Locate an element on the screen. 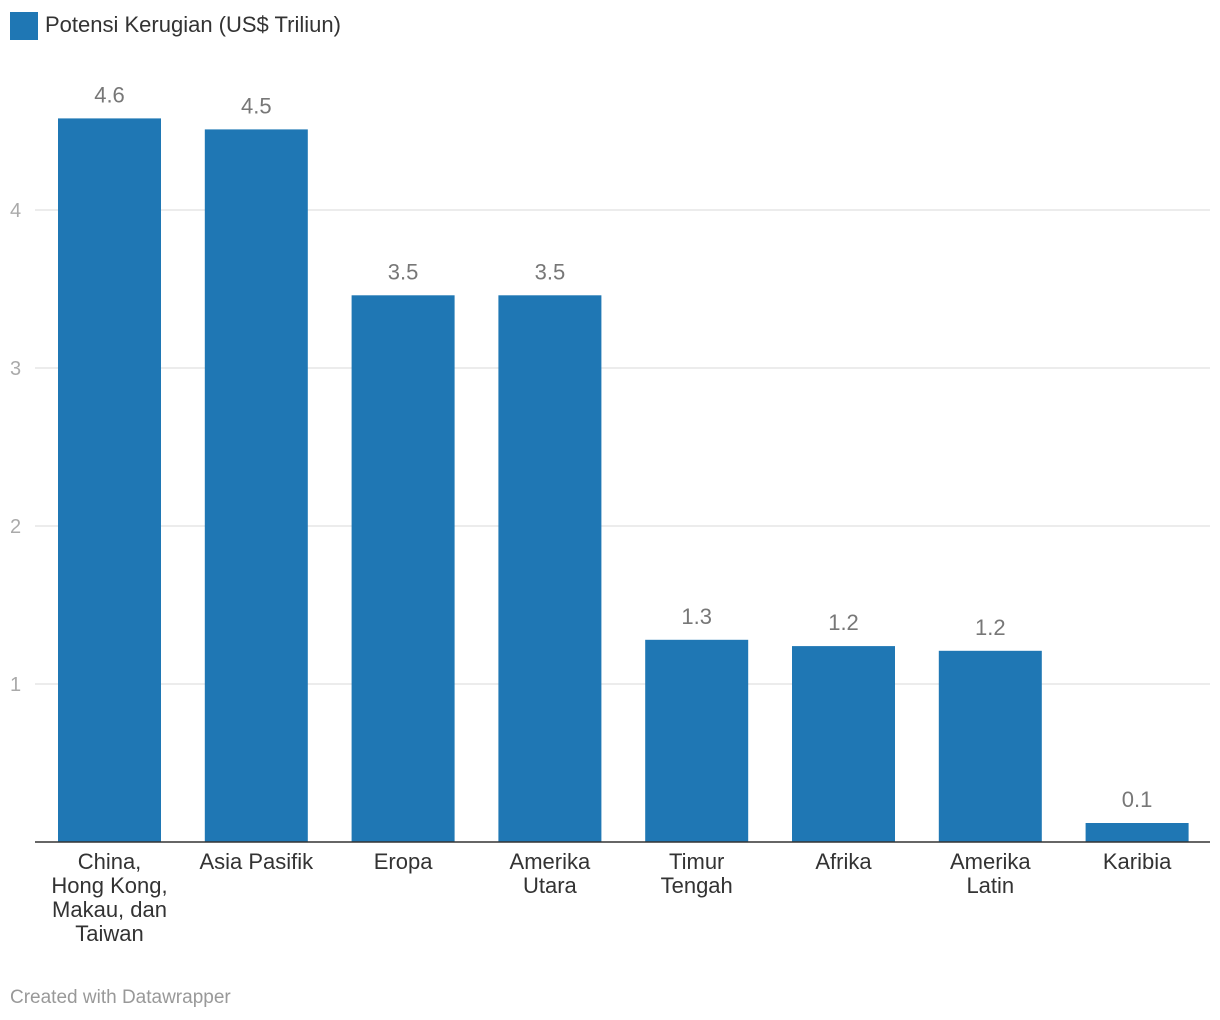  x-tick-label: Eropa is located at coordinates (403, 861).